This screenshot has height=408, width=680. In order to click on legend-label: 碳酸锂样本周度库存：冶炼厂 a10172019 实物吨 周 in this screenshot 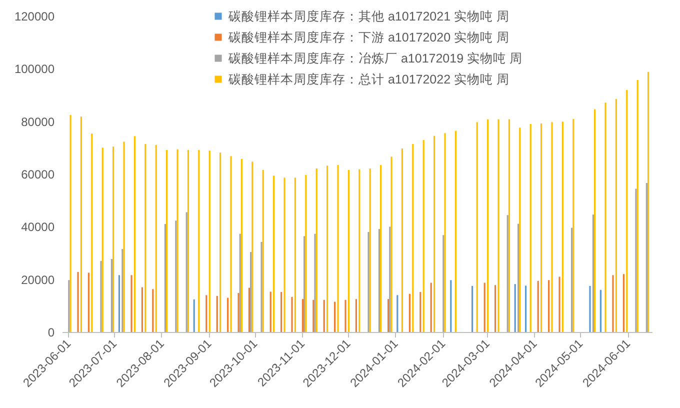, I will do `click(375, 58)`.